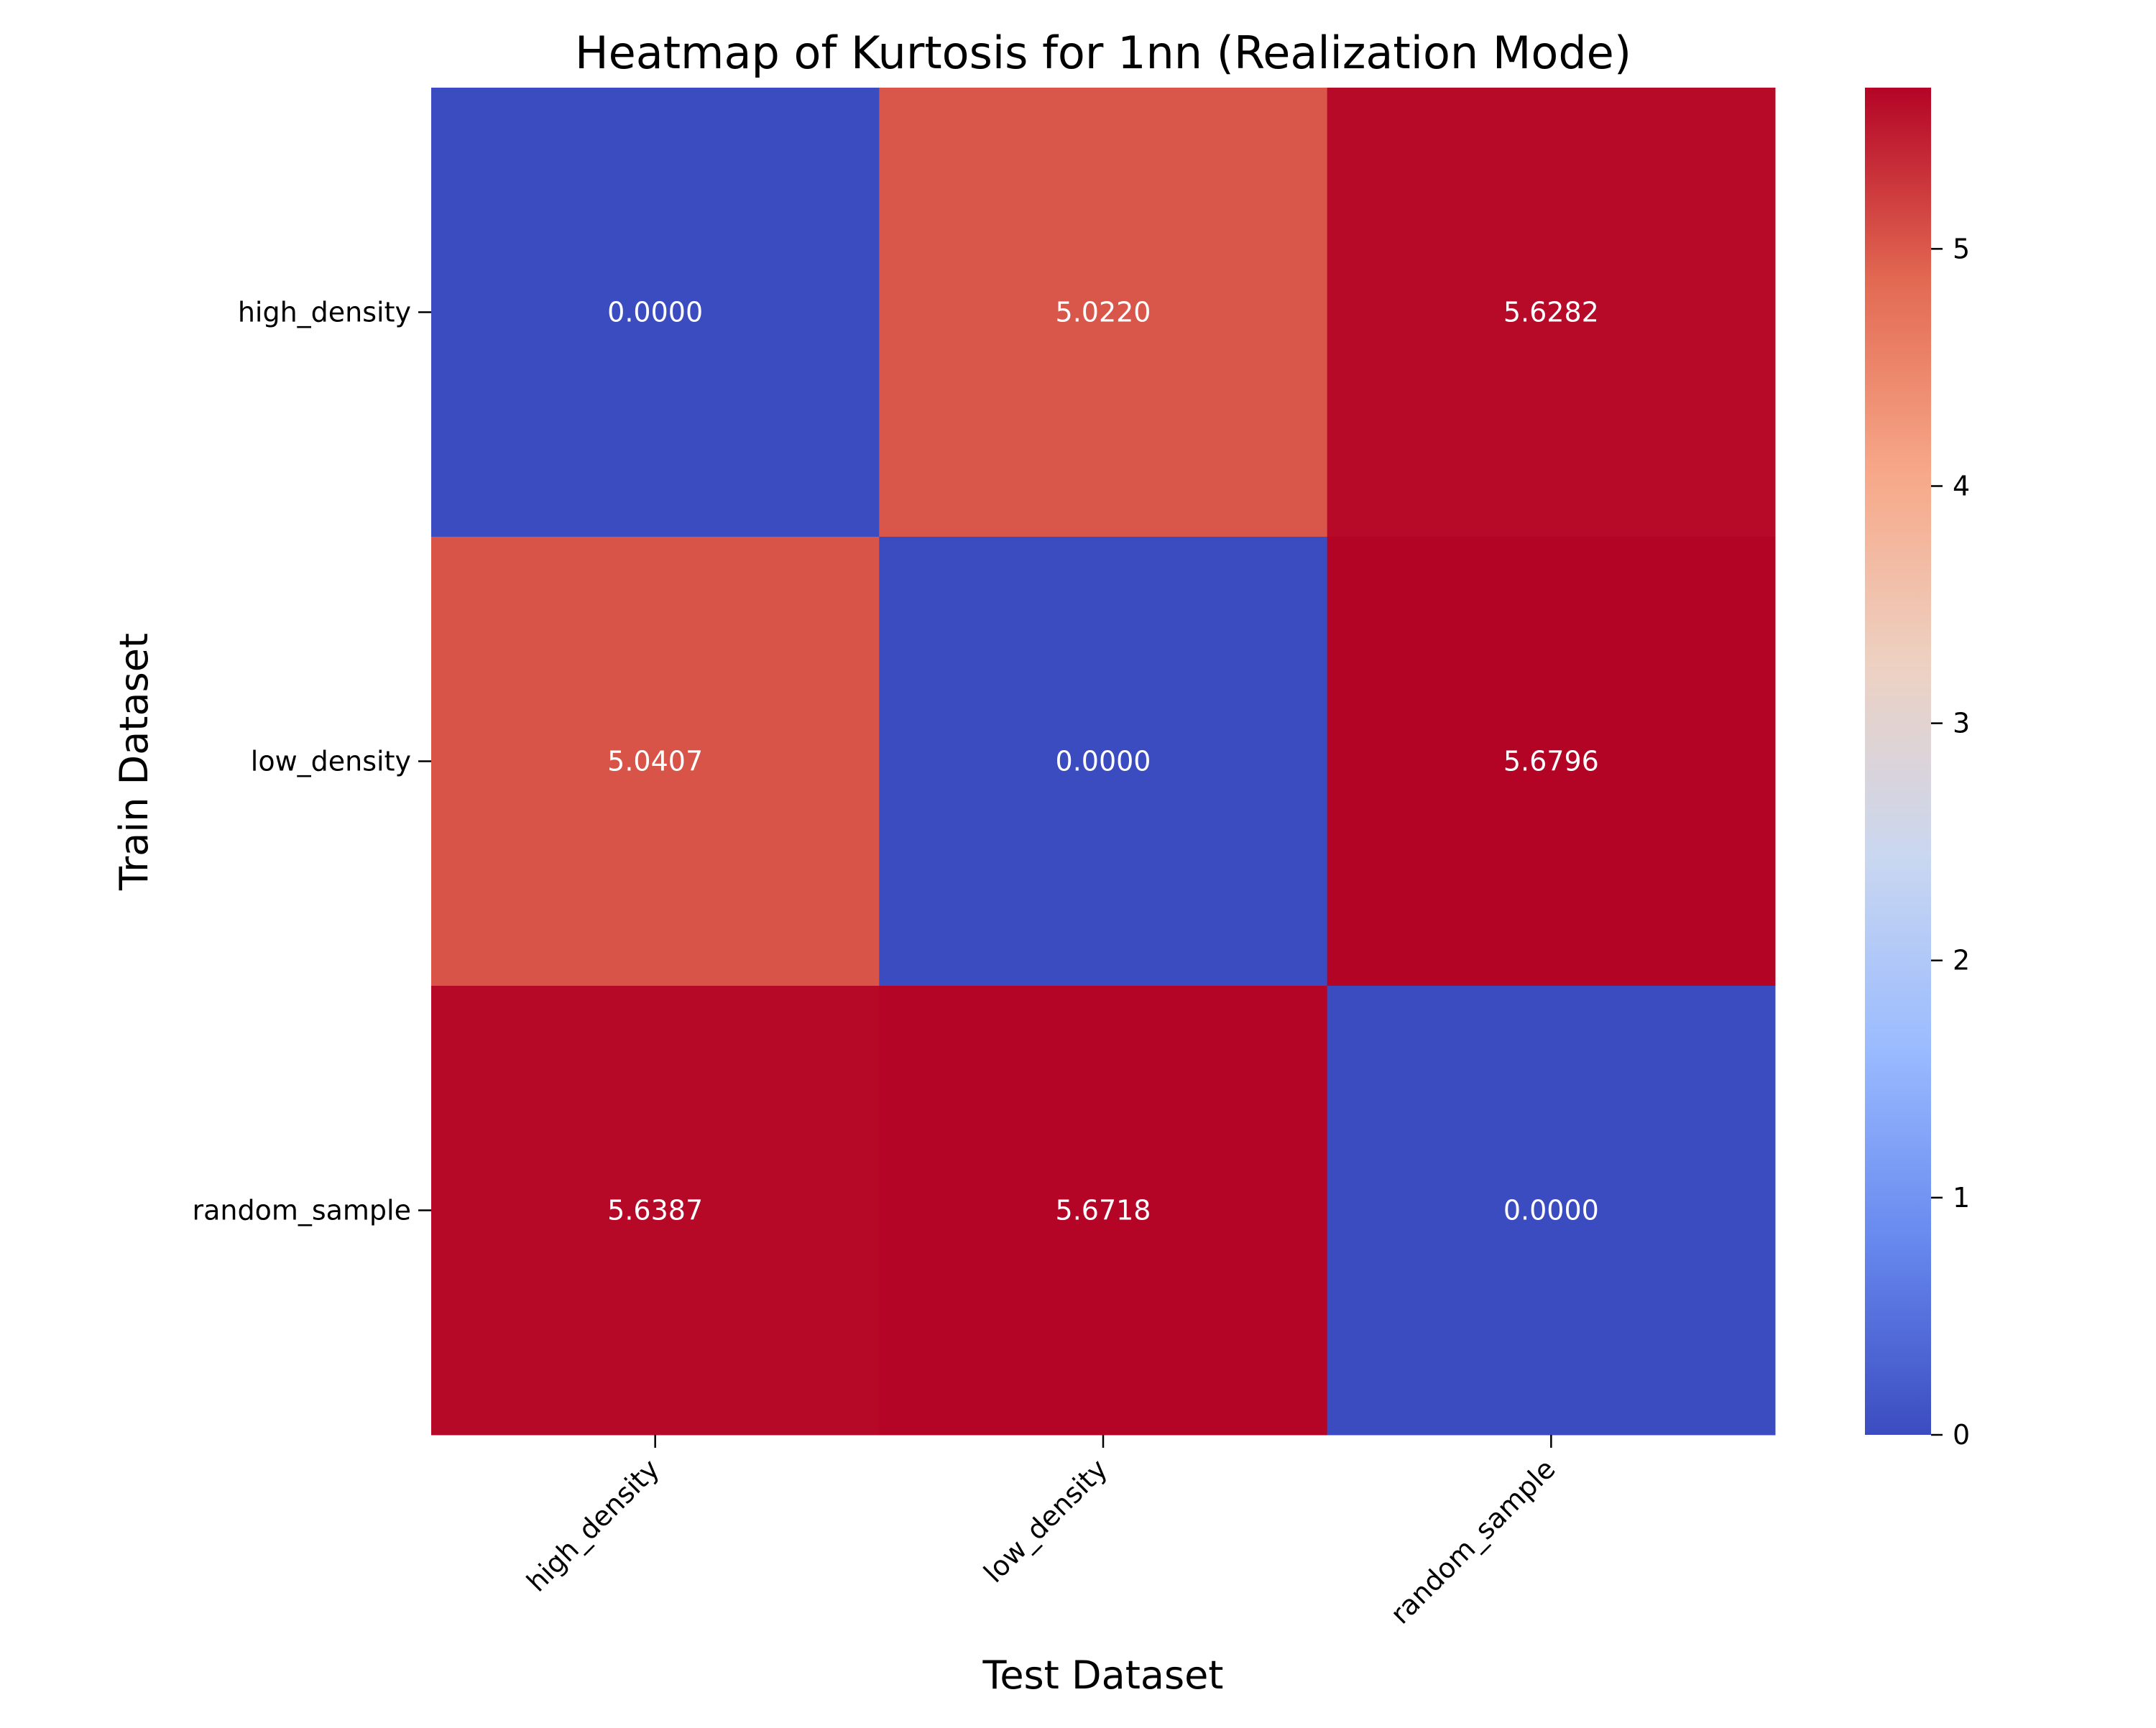 The image size is (2156, 1728). Describe the element at coordinates (1898, 762) in the screenshot. I see `colorbar-gradient` at that location.